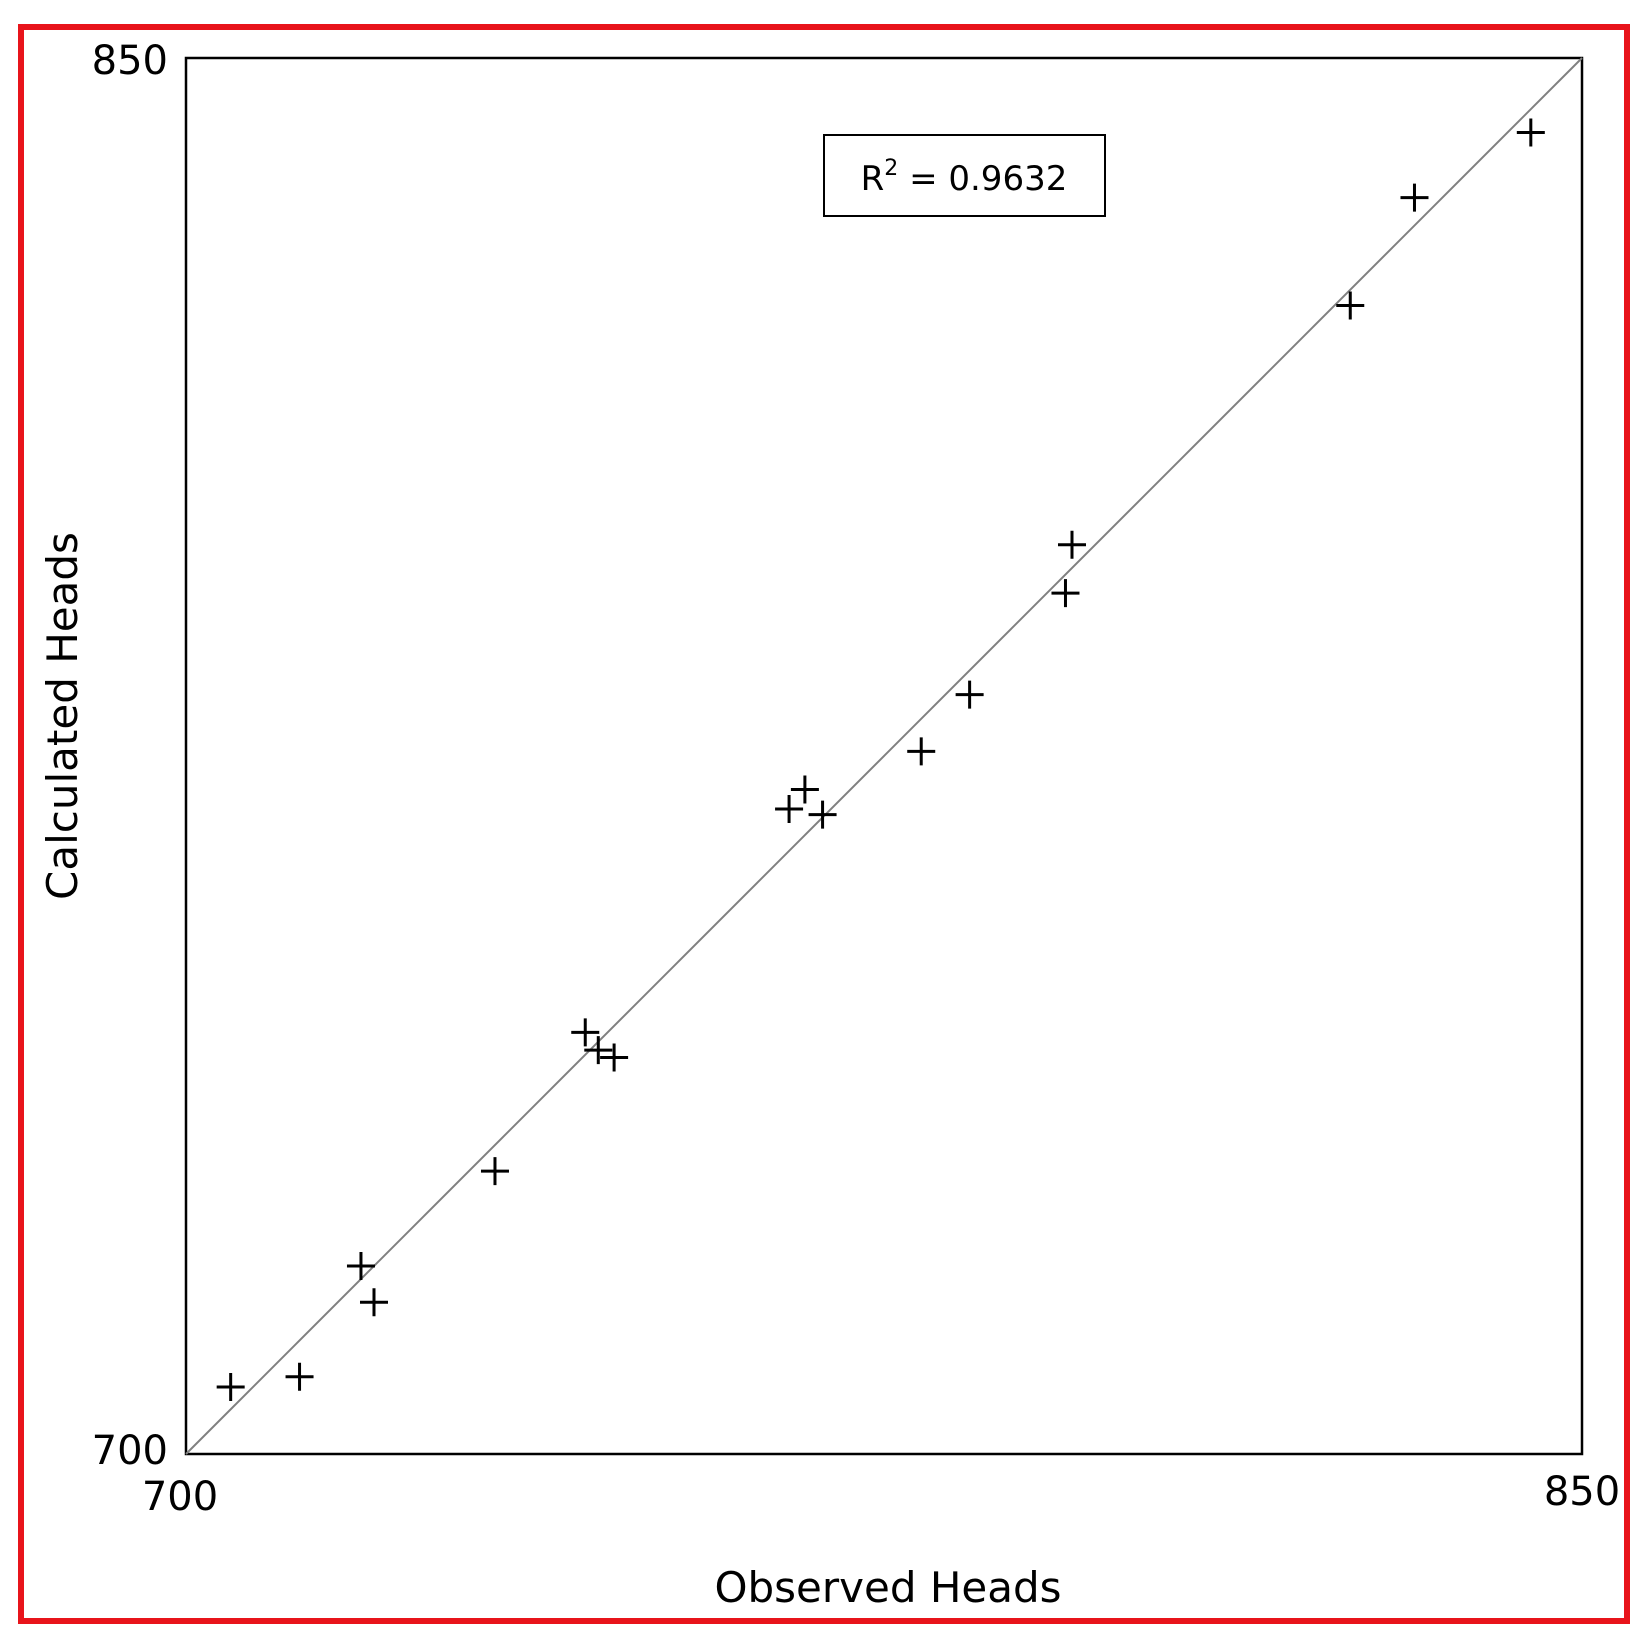 This screenshot has width=1652, height=1652. What do you see at coordinates (1582, 1492) in the screenshot?
I see `x-tick-label-max: 850` at bounding box center [1582, 1492].